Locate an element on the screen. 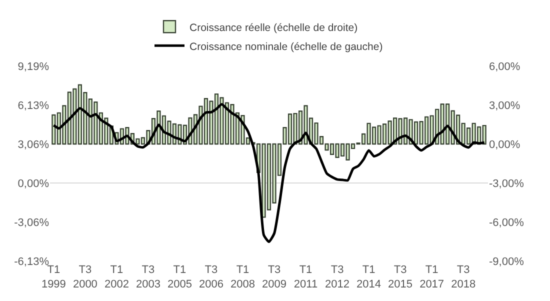 The image size is (550, 301). x-tick-label: T1 2011 is located at coordinates (306, 277).